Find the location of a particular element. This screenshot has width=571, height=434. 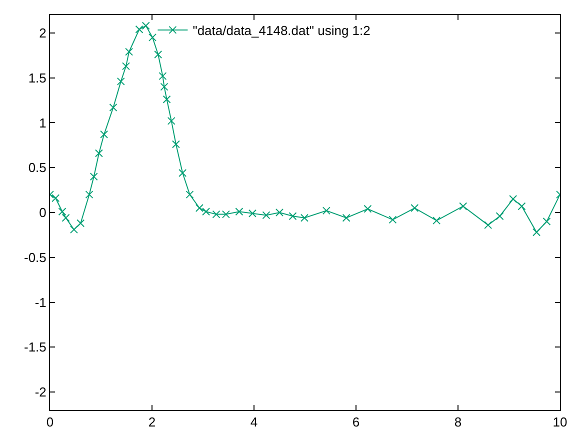

y-tick-label: 0.5 is located at coordinates (37, 168).